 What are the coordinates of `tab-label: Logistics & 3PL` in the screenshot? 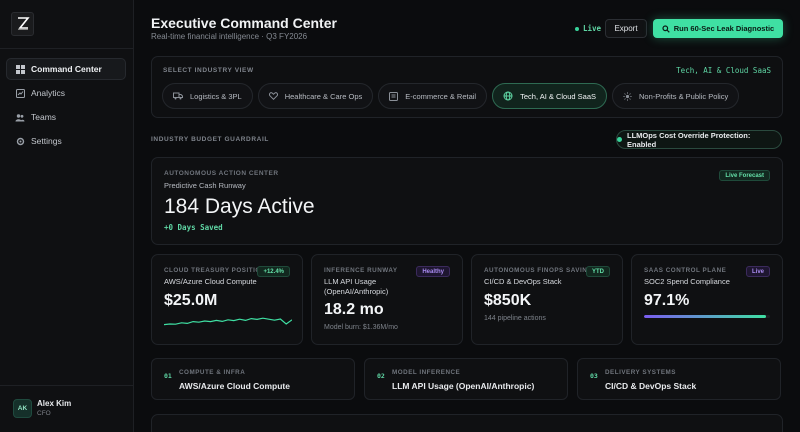 It's located at (216, 96).